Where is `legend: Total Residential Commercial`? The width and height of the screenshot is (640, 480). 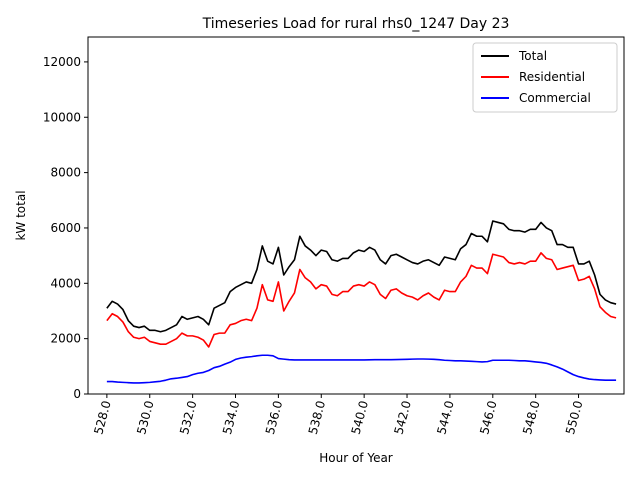
legend: Total Residential Commercial is located at coordinates (545, 77).